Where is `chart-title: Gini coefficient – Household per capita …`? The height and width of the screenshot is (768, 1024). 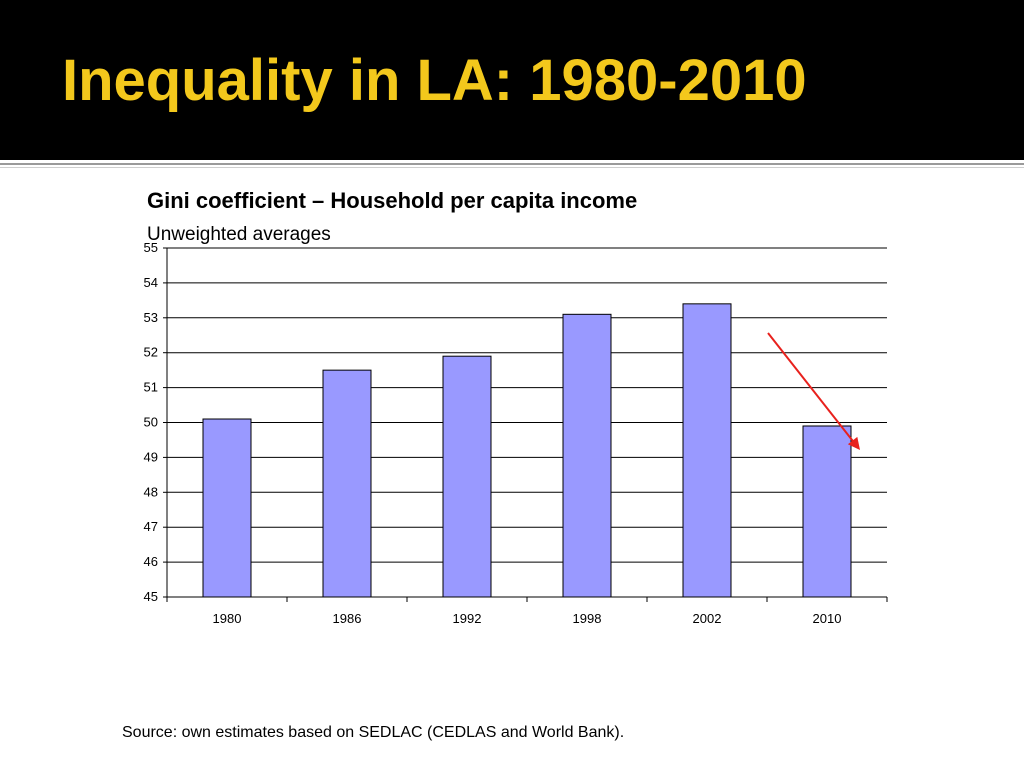 chart-title: Gini coefficient – Household per capita … is located at coordinates (392, 200).